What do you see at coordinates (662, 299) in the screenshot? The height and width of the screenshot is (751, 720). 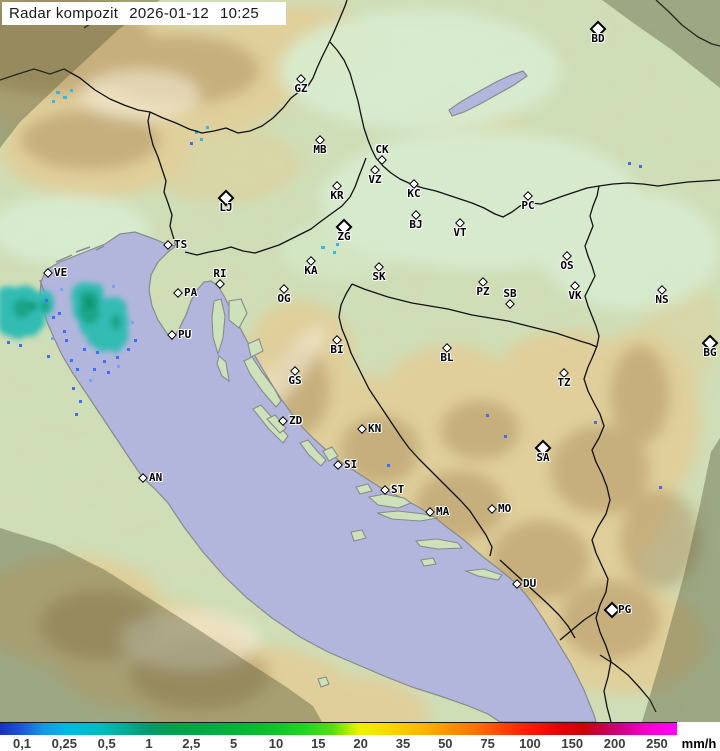 I see `city-label: NS` at bounding box center [662, 299].